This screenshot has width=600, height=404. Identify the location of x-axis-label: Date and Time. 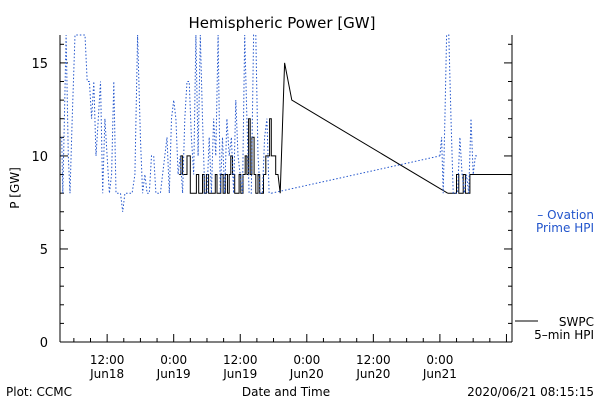
(286, 392).